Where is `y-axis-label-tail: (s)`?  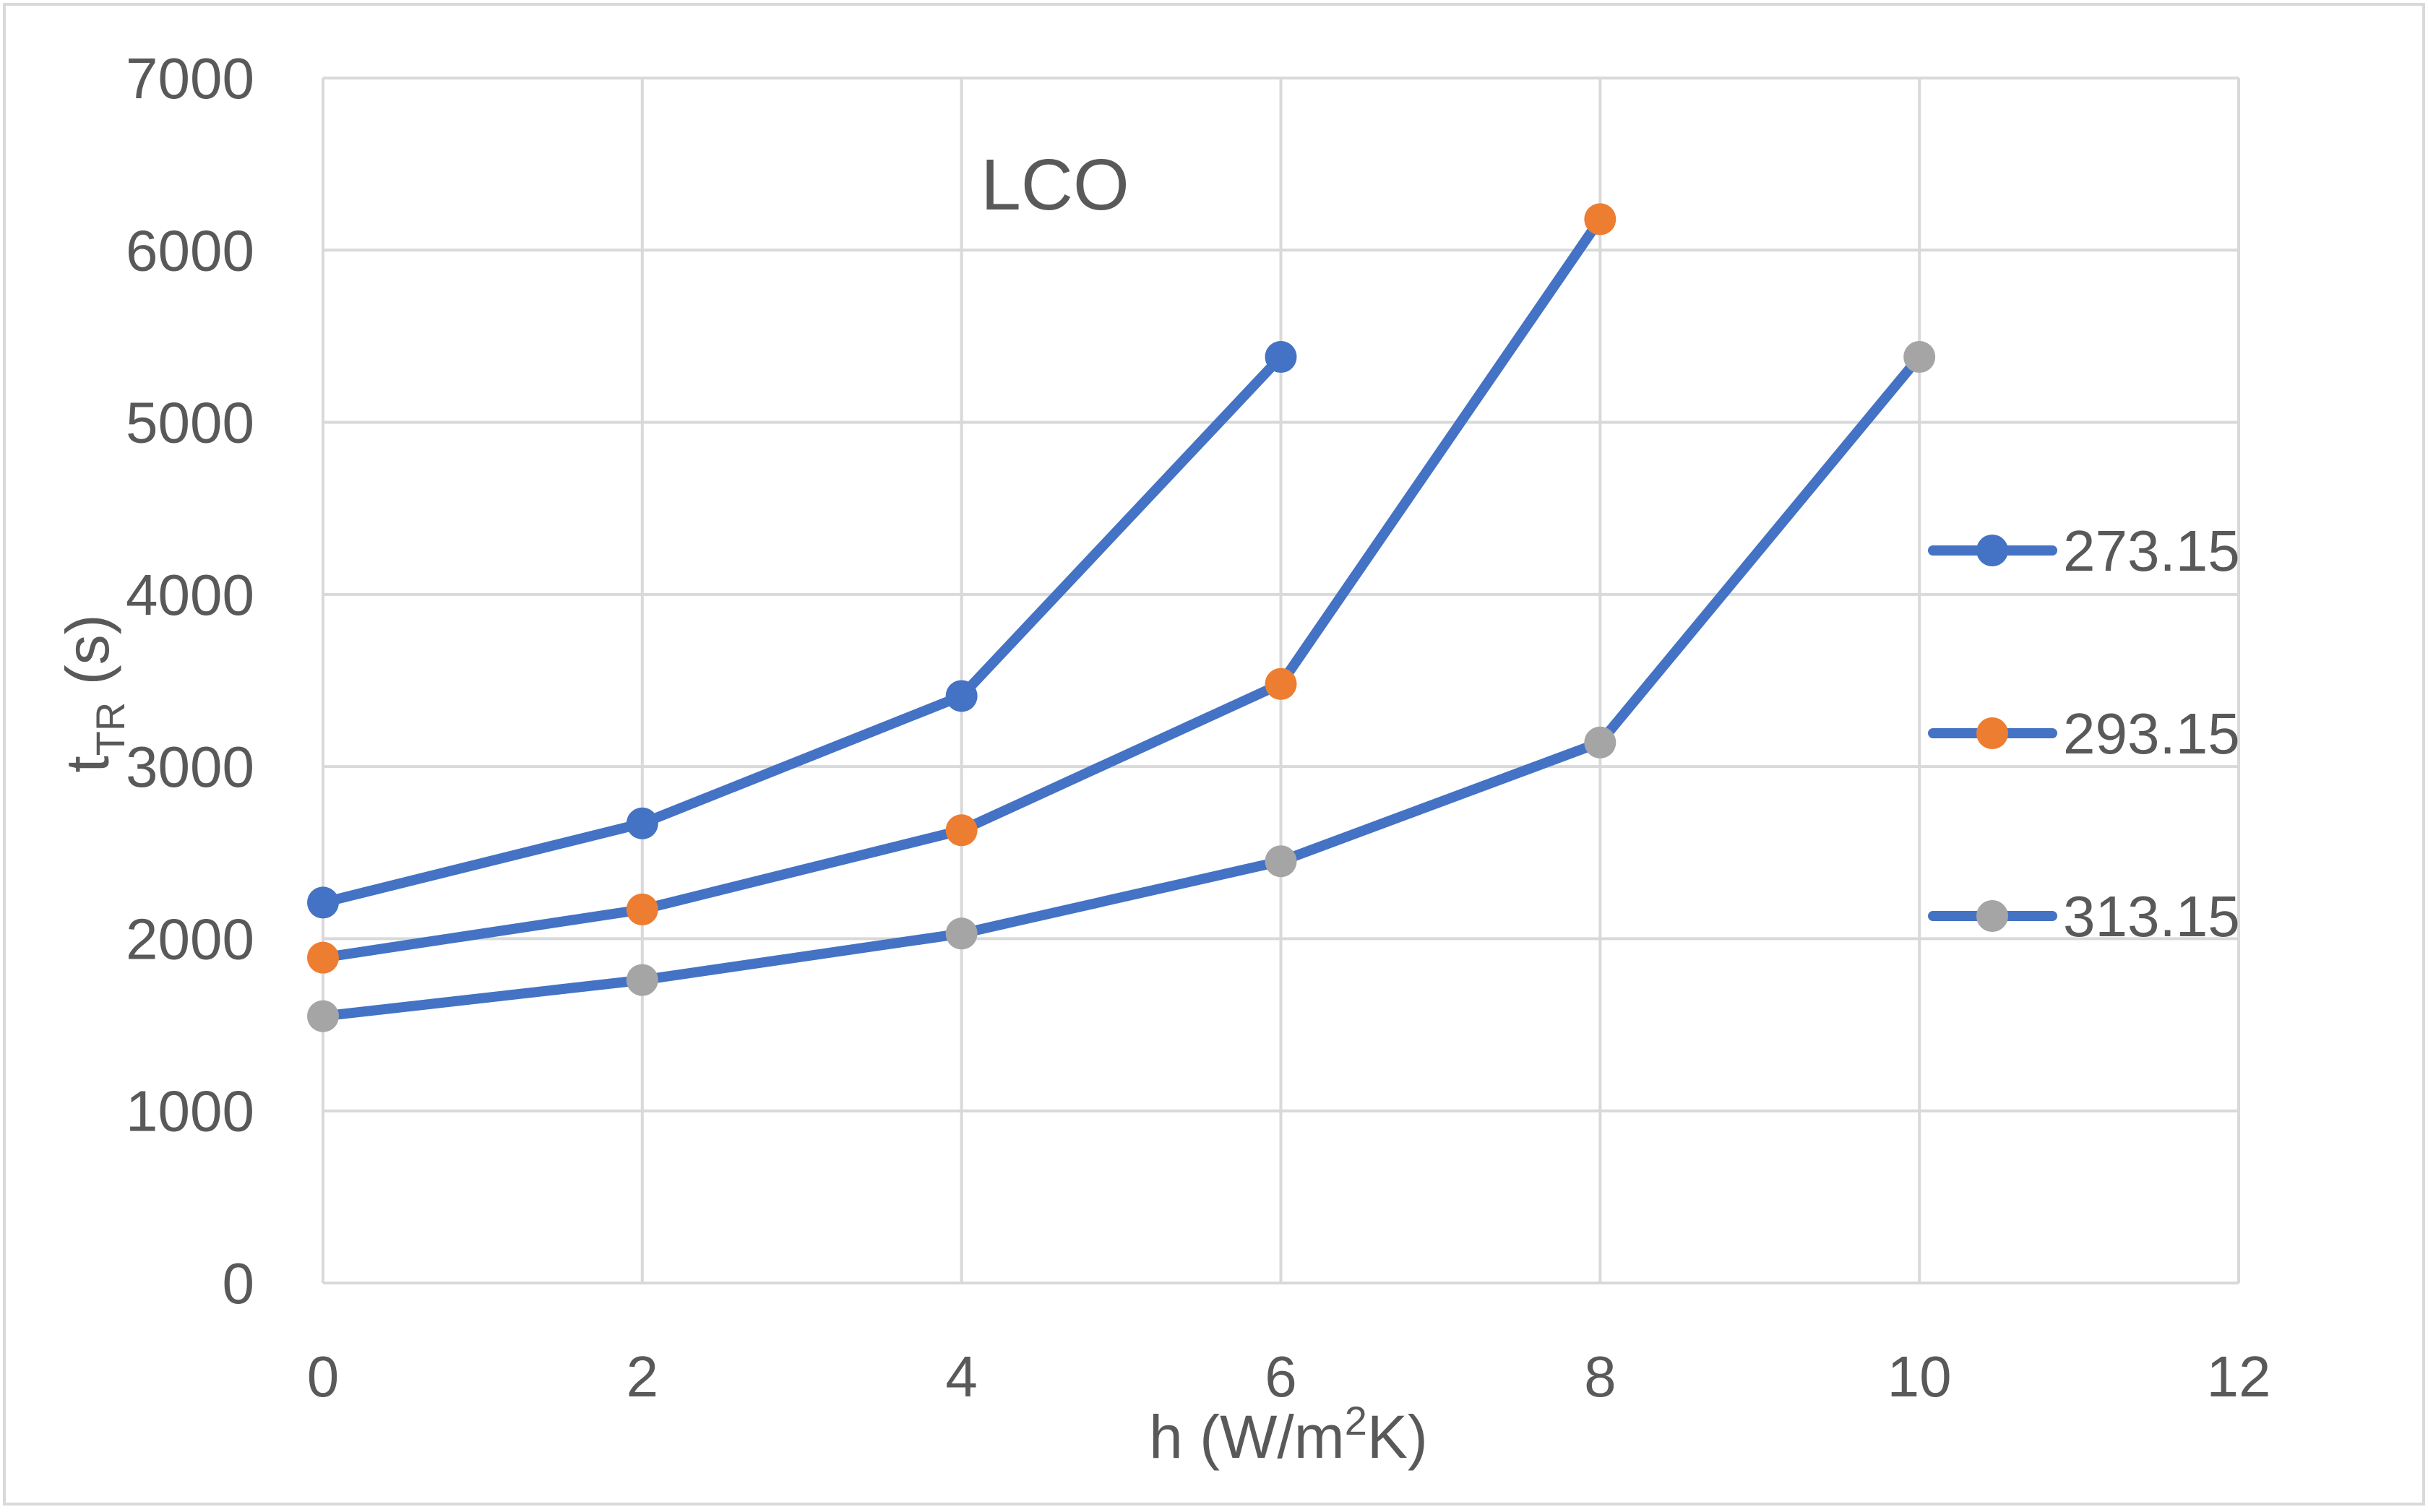 y-axis-label-tail: (s) is located at coordinates (87, 657).